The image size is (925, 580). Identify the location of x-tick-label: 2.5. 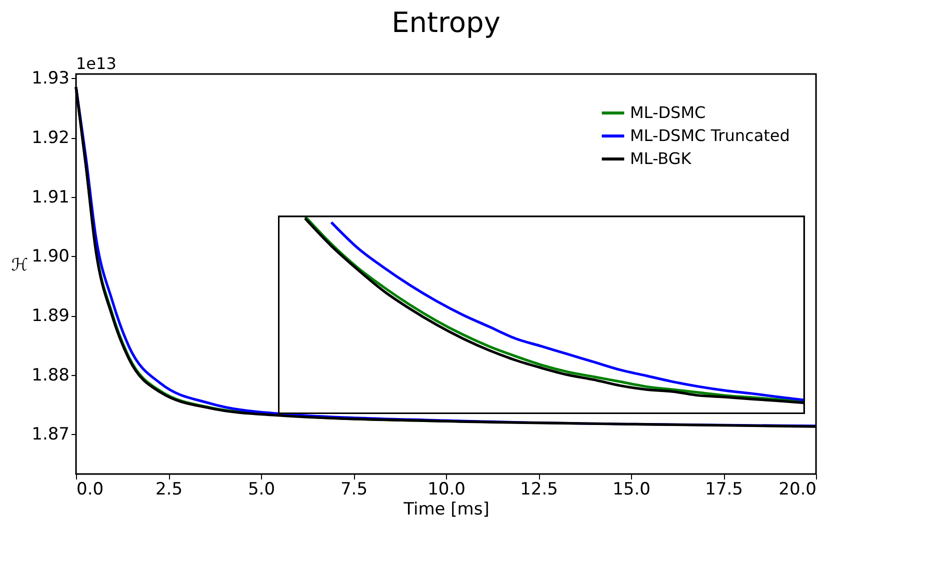
(169, 490).